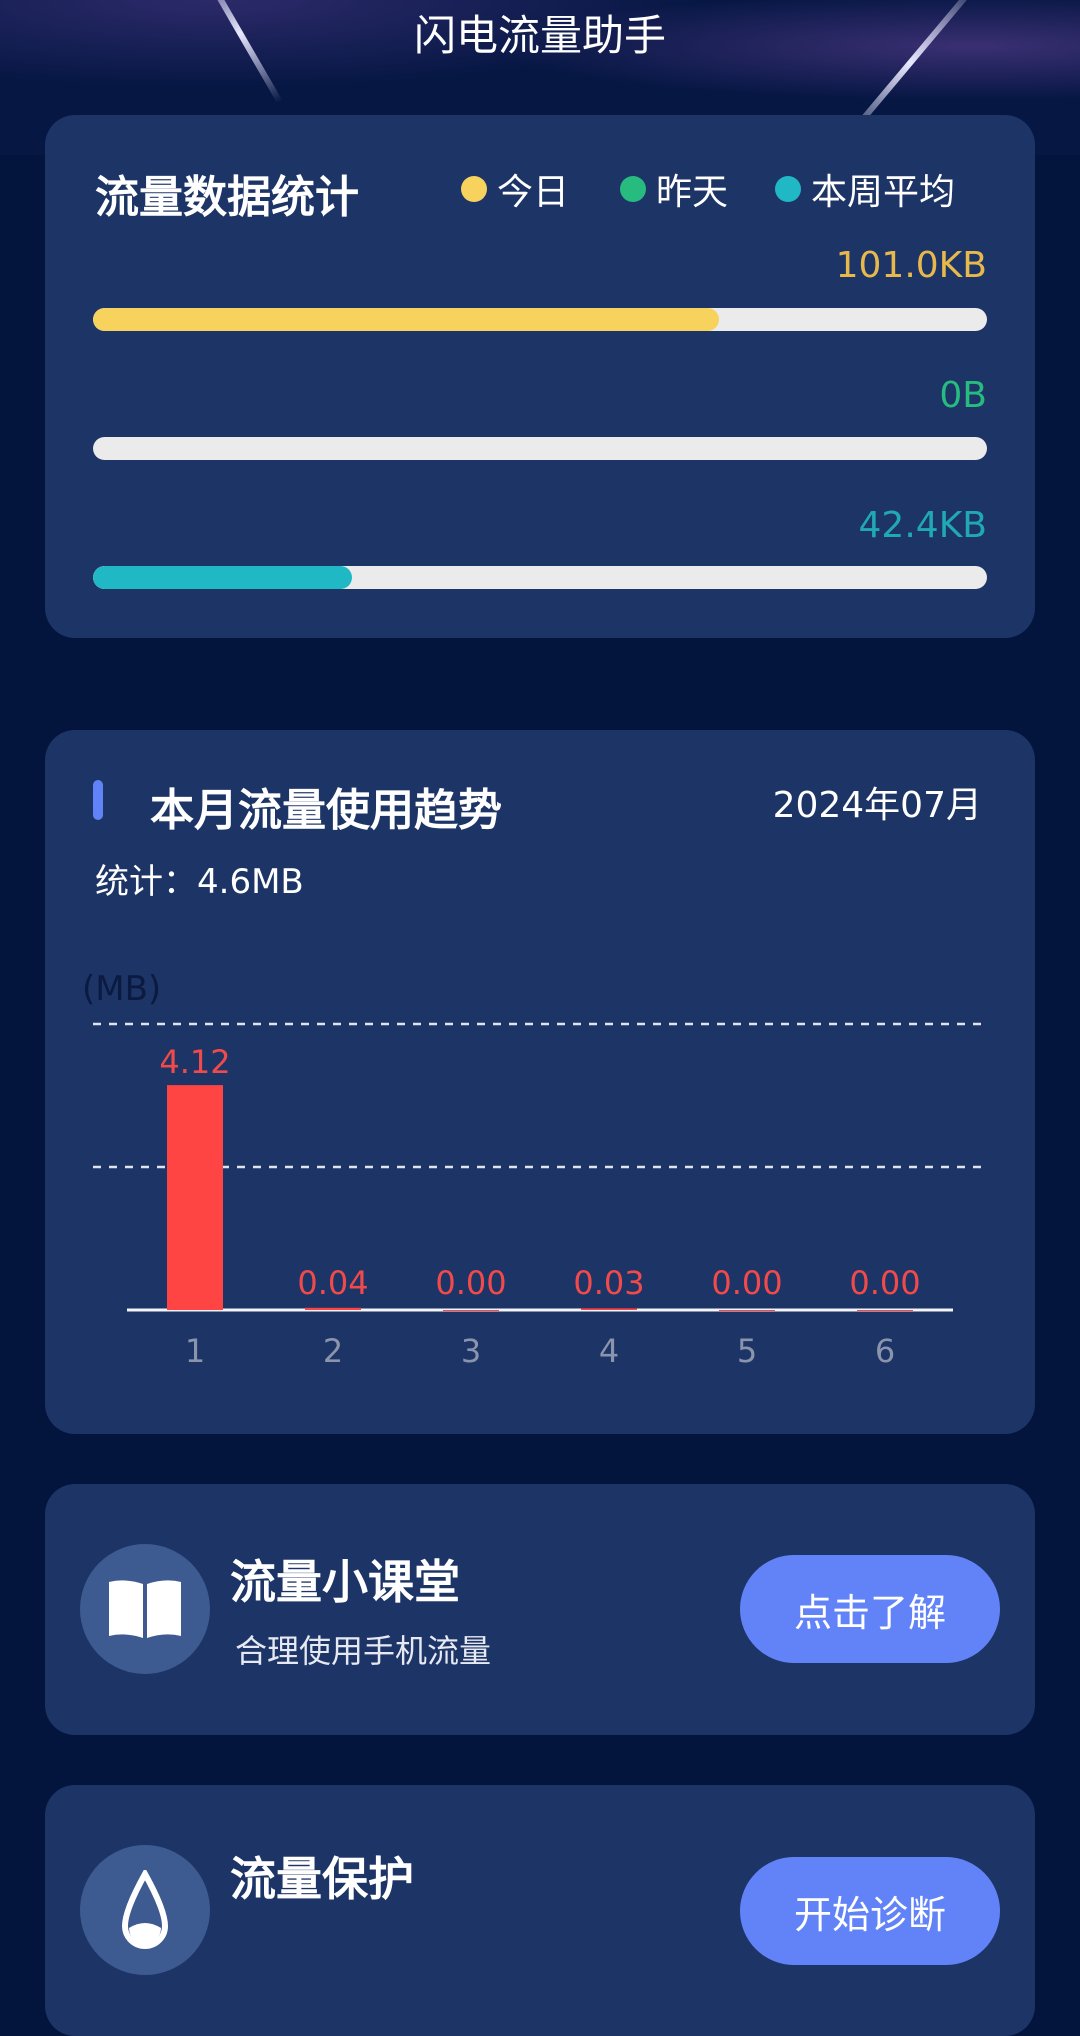 The height and width of the screenshot is (2036, 1080). Describe the element at coordinates (333, 1351) in the screenshot. I see `x-tick-label: 2` at that location.